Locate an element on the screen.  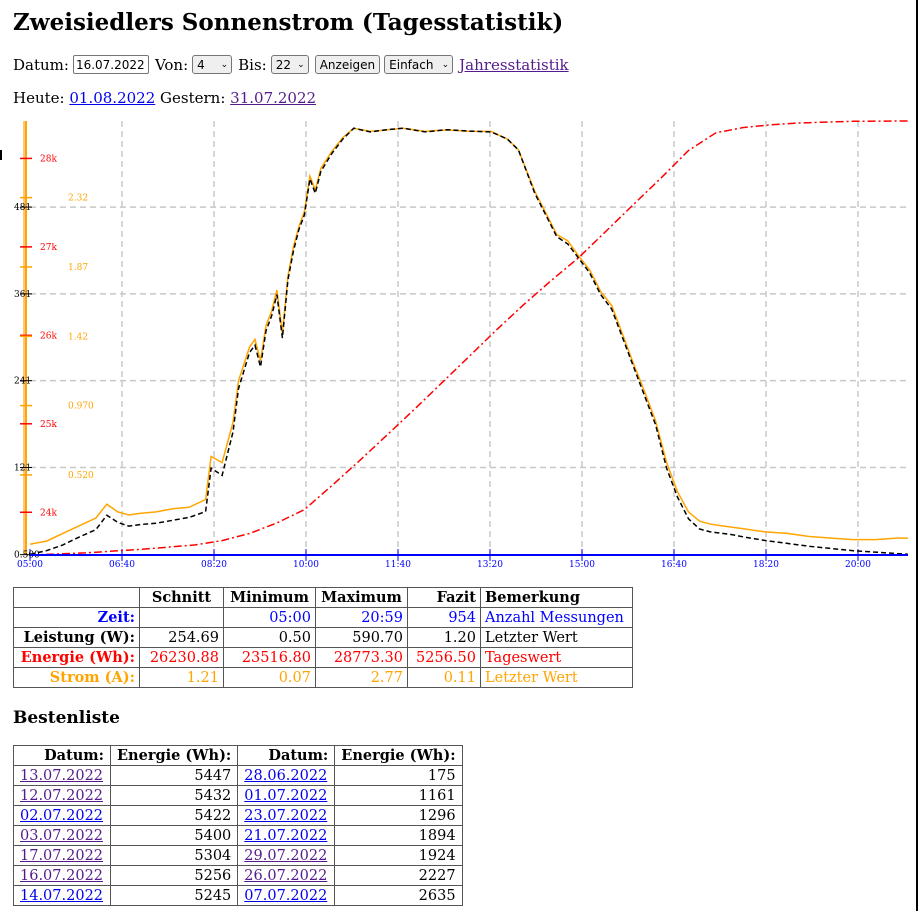
power-tick-label: 0.500 is located at coordinates (27, 556).